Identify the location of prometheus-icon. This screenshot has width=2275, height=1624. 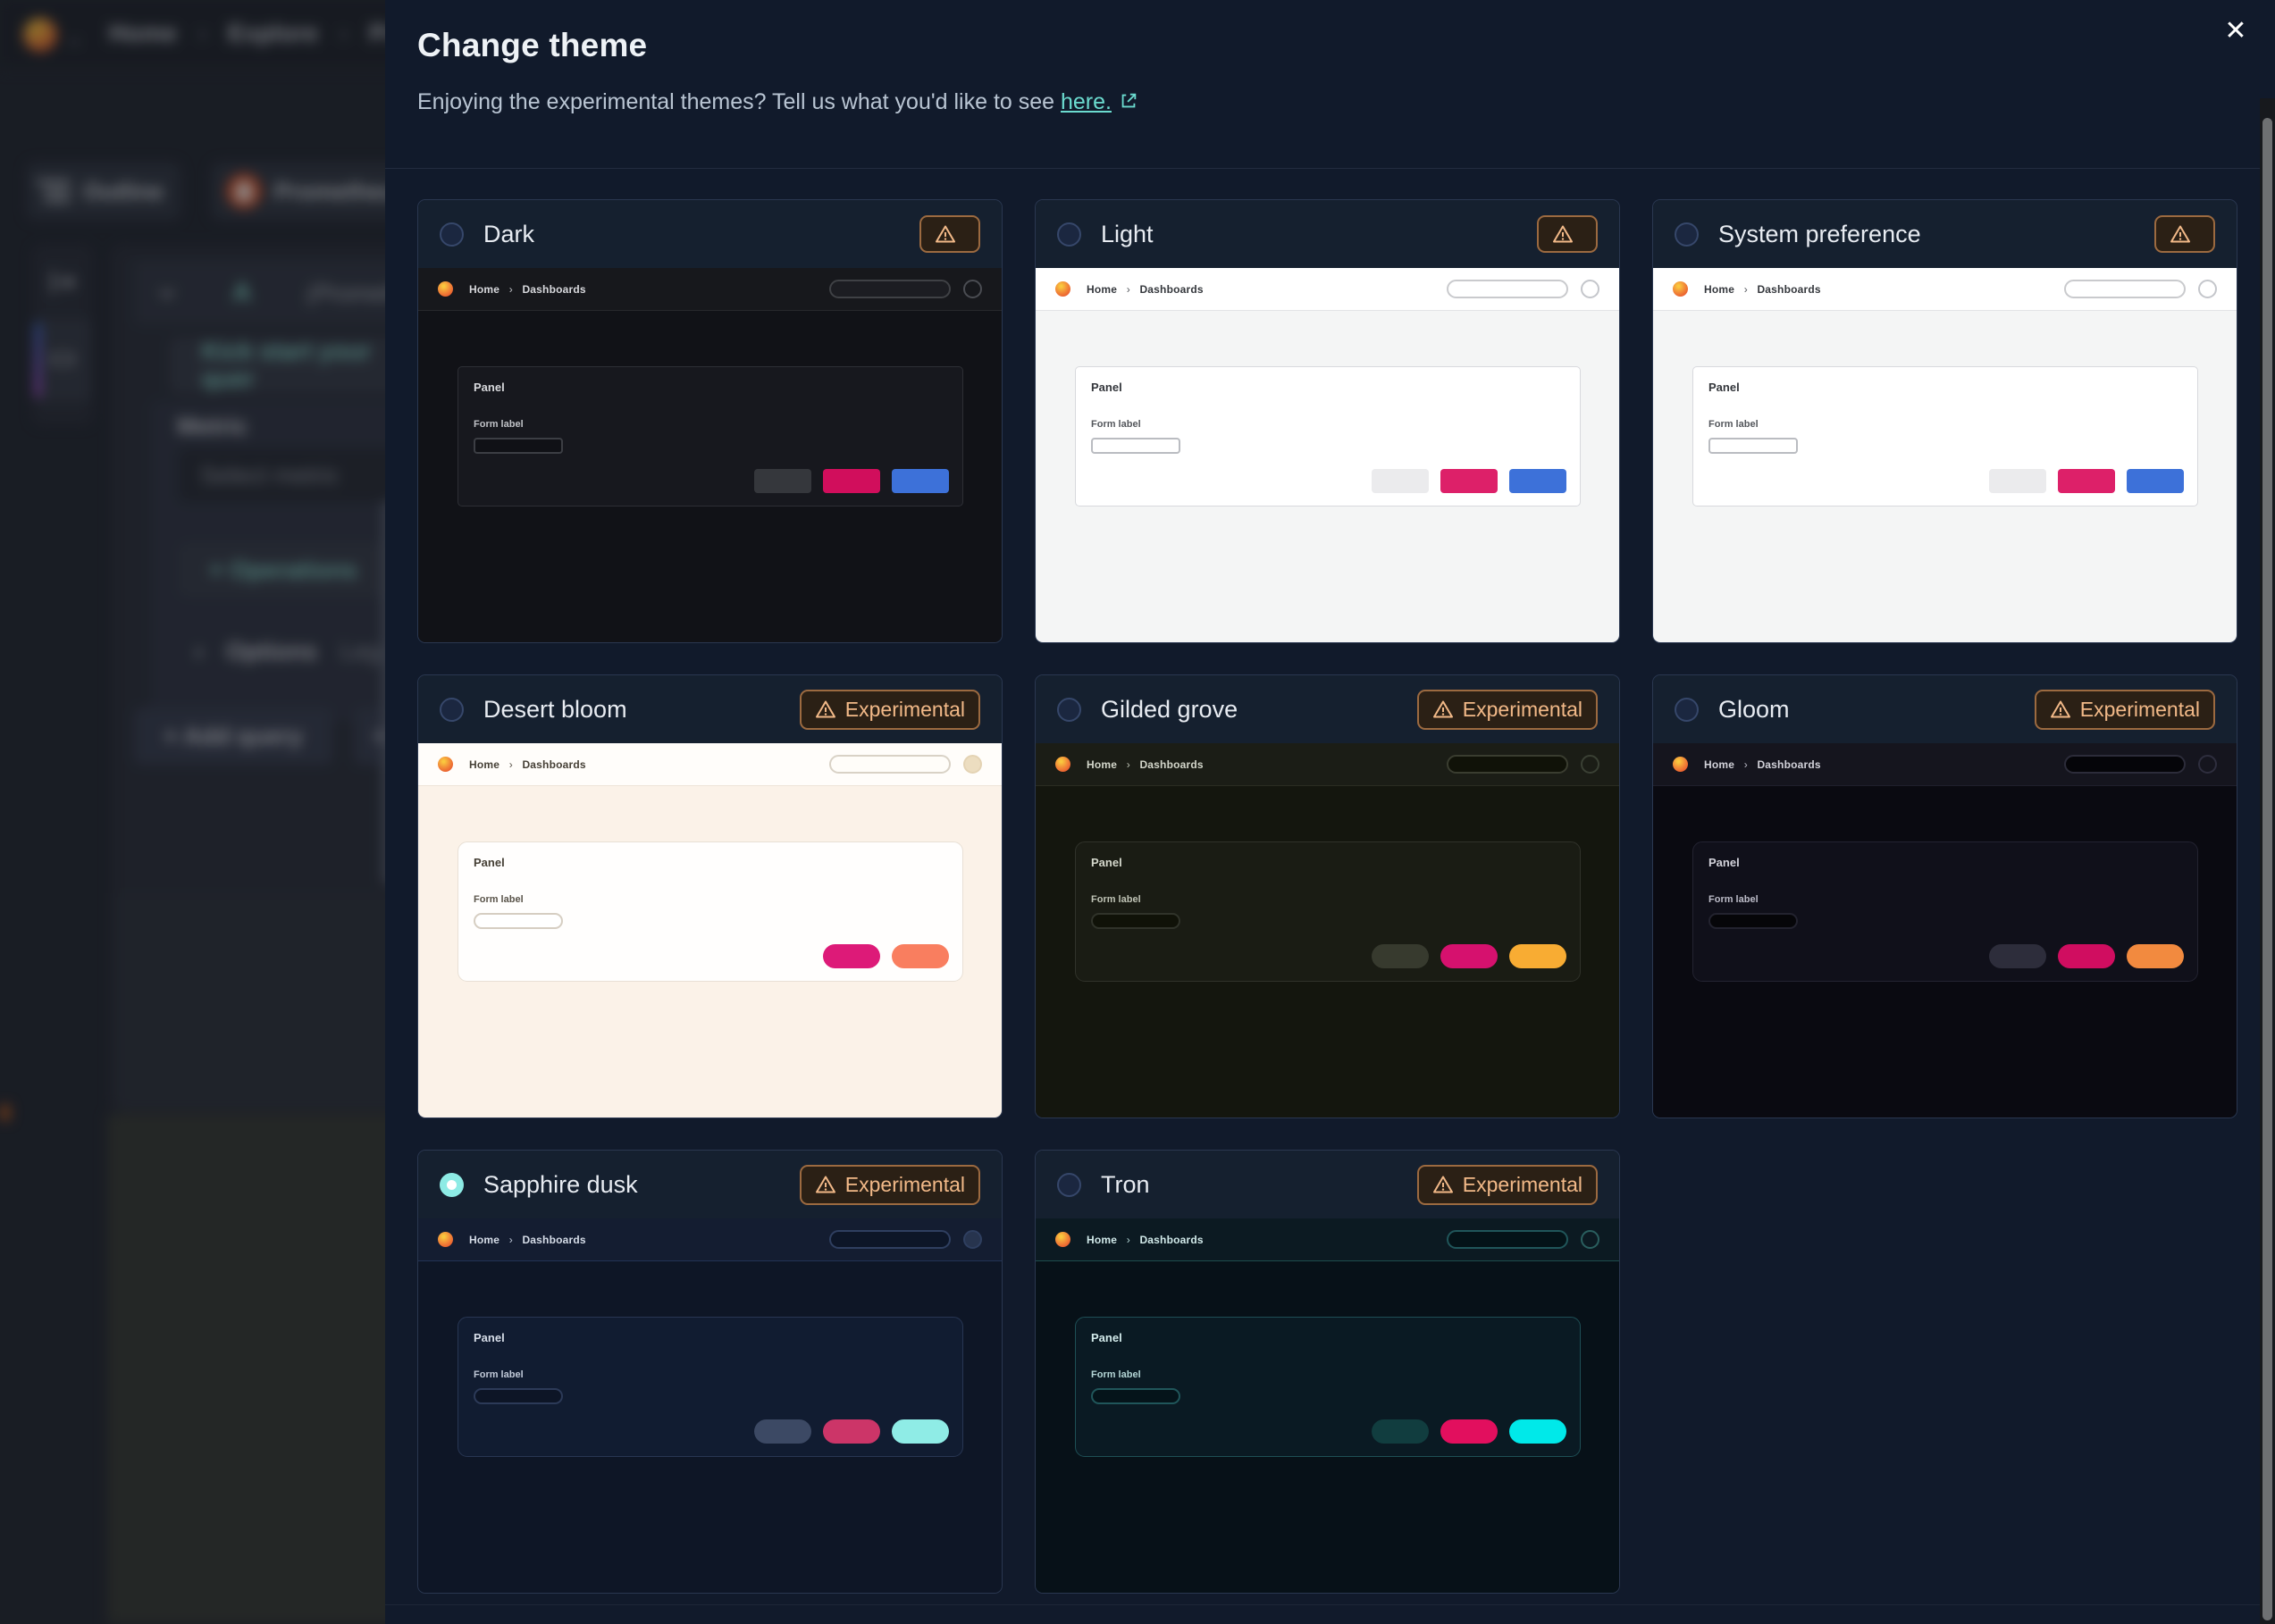
(244, 191).